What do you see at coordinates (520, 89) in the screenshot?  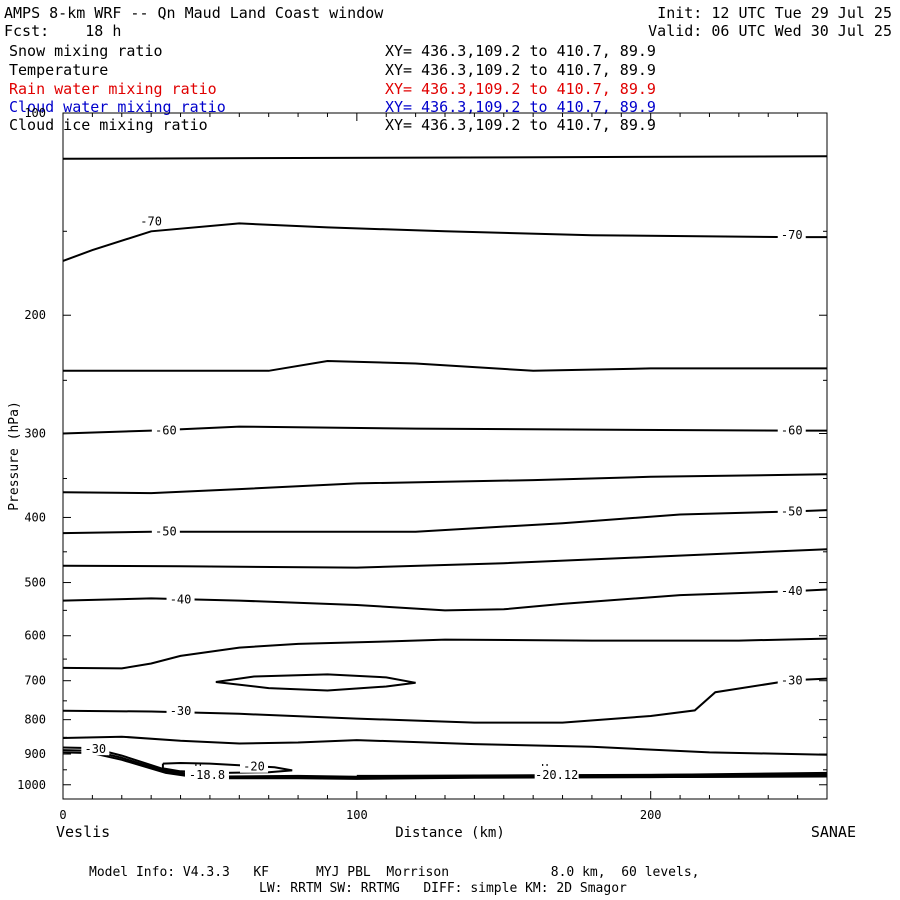 I see `legend-rain-coords: XY= 436.3,109.2 to 410.7, 89.9` at bounding box center [520, 89].